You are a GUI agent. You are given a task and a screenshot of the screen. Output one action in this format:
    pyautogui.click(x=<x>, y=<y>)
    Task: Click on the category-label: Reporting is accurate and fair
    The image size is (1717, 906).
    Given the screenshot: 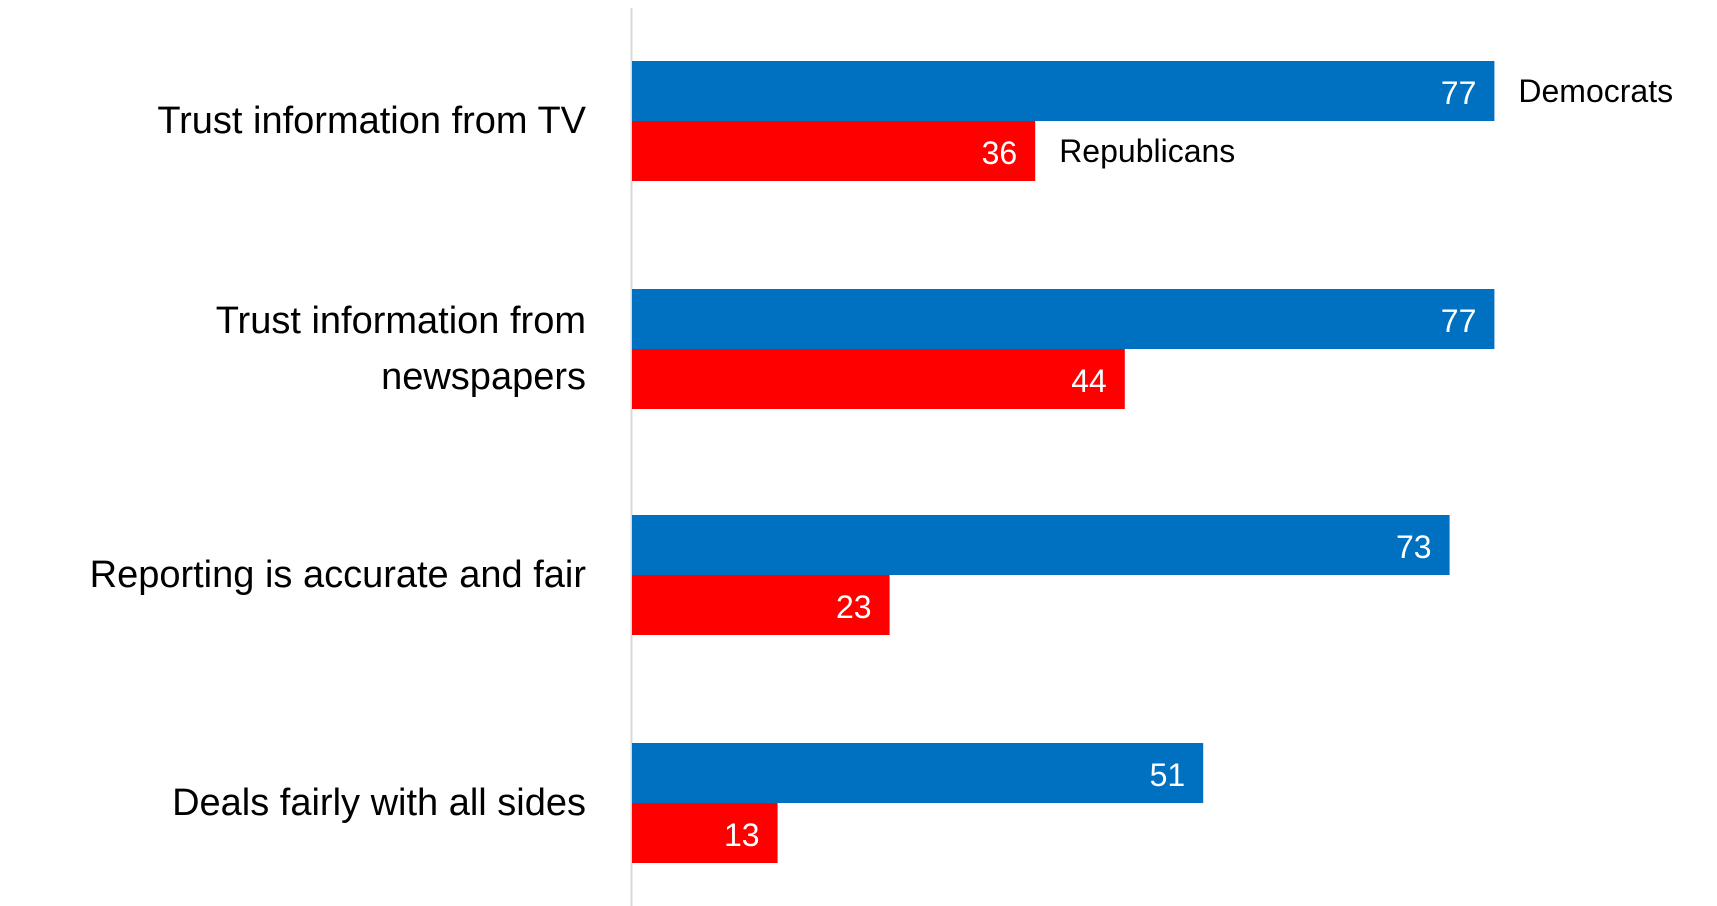 What is the action you would take?
    pyautogui.click(x=338, y=575)
    